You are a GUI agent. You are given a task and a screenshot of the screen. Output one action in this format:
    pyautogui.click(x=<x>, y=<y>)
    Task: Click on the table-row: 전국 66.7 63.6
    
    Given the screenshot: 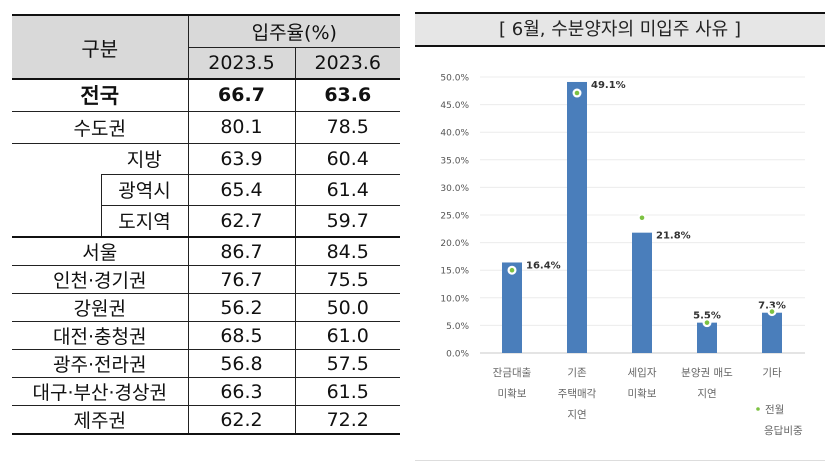 What is the action you would take?
    pyautogui.click(x=206, y=95)
    